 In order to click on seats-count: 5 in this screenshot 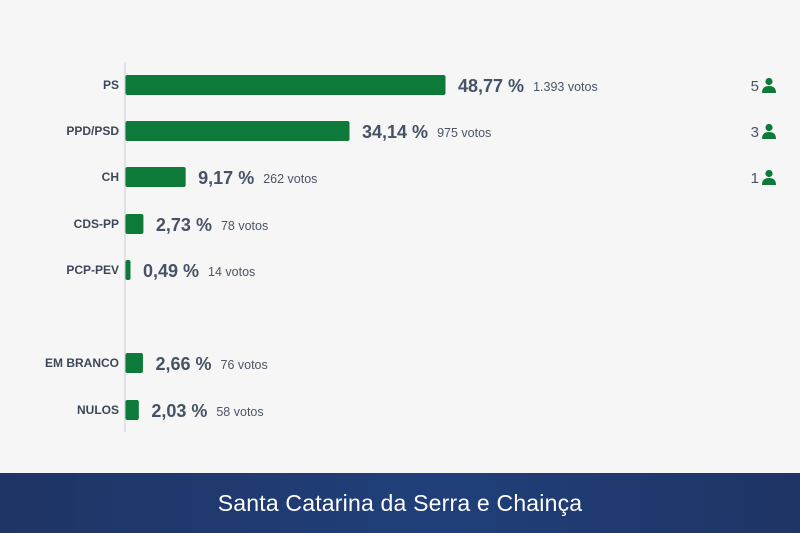, I will do `click(755, 86)`.